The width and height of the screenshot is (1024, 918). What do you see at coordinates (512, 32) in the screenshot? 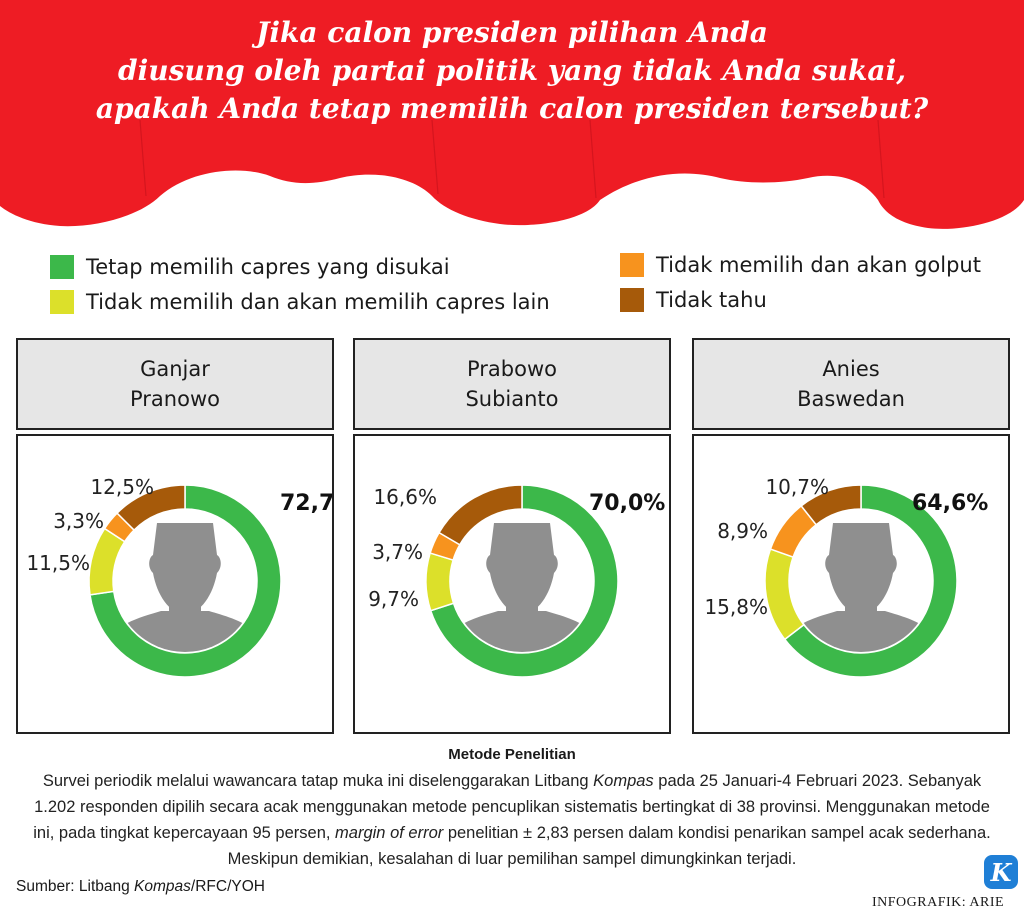
I see `title-line-1: Jika calon presiden pilihan Anda` at bounding box center [512, 32].